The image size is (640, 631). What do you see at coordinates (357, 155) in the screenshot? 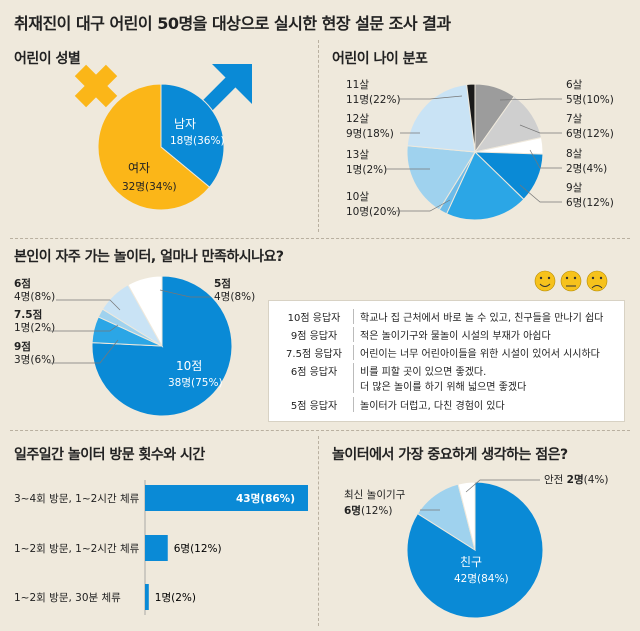
I see `svg-text: 13살` at bounding box center [357, 155].